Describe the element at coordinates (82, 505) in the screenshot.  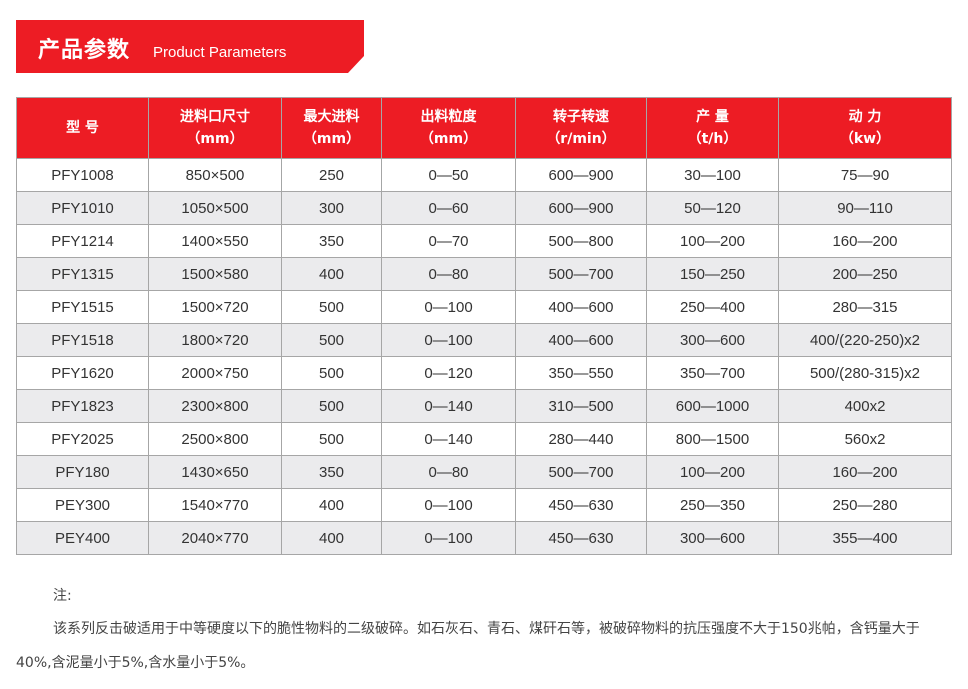
I see `table-cell: PEY300` at that location.